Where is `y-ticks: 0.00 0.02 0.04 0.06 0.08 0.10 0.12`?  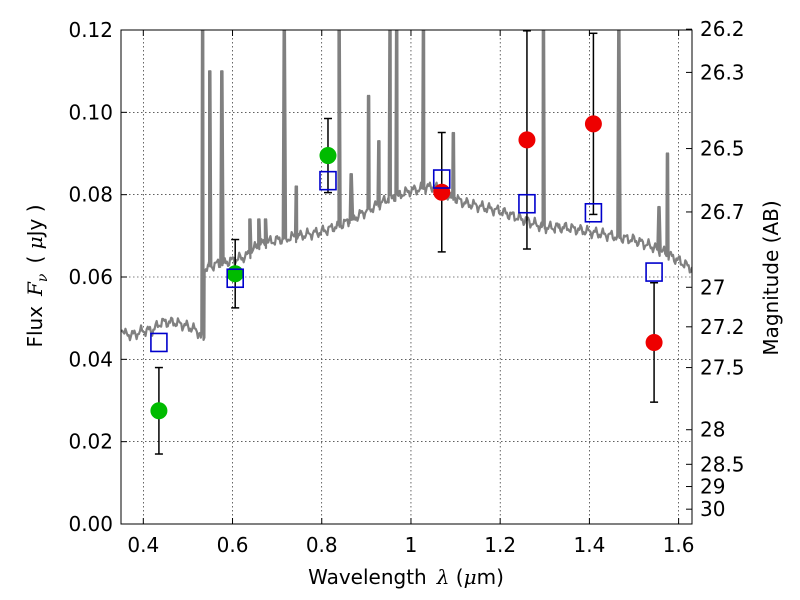
y-ticks: 0.00 0.02 0.04 0.06 0.08 0.10 0.12 is located at coordinates (97, 277).